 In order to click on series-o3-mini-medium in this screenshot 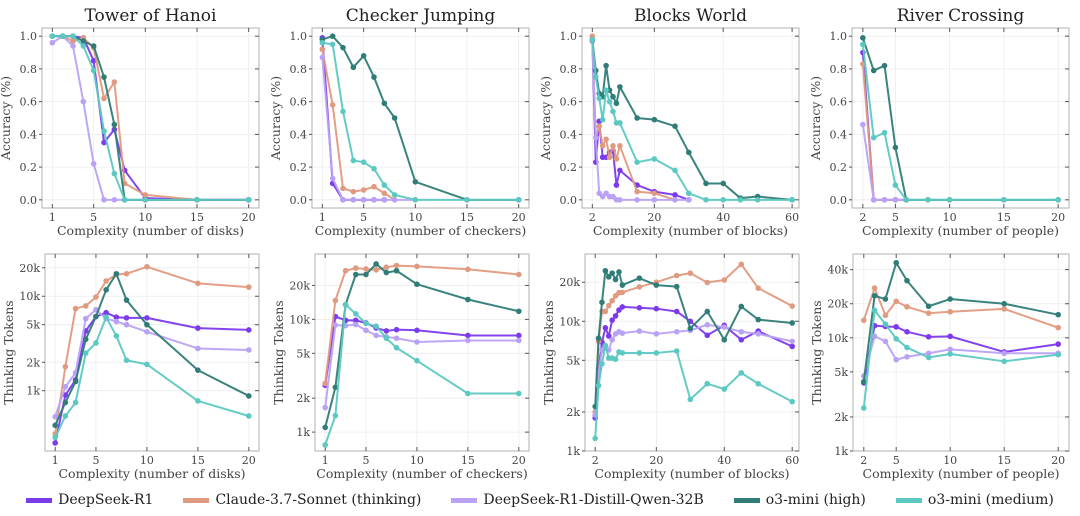, I will do `click(422, 374)`.